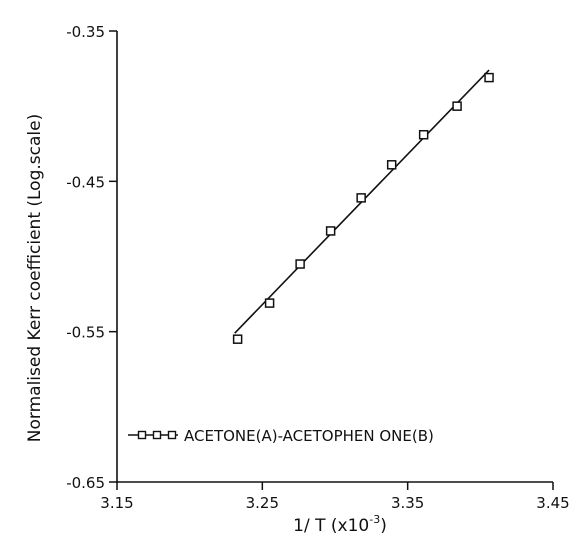 This screenshot has height=548, width=575. What do you see at coordinates (383, 526) in the screenshot?
I see `x-axis-label-close: )` at bounding box center [383, 526].